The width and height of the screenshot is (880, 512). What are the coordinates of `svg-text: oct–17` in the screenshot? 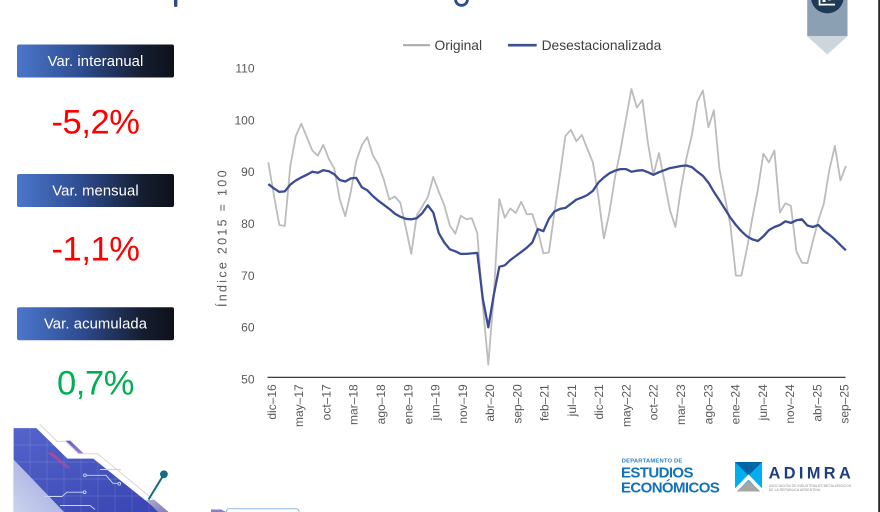 It's located at (326, 402).